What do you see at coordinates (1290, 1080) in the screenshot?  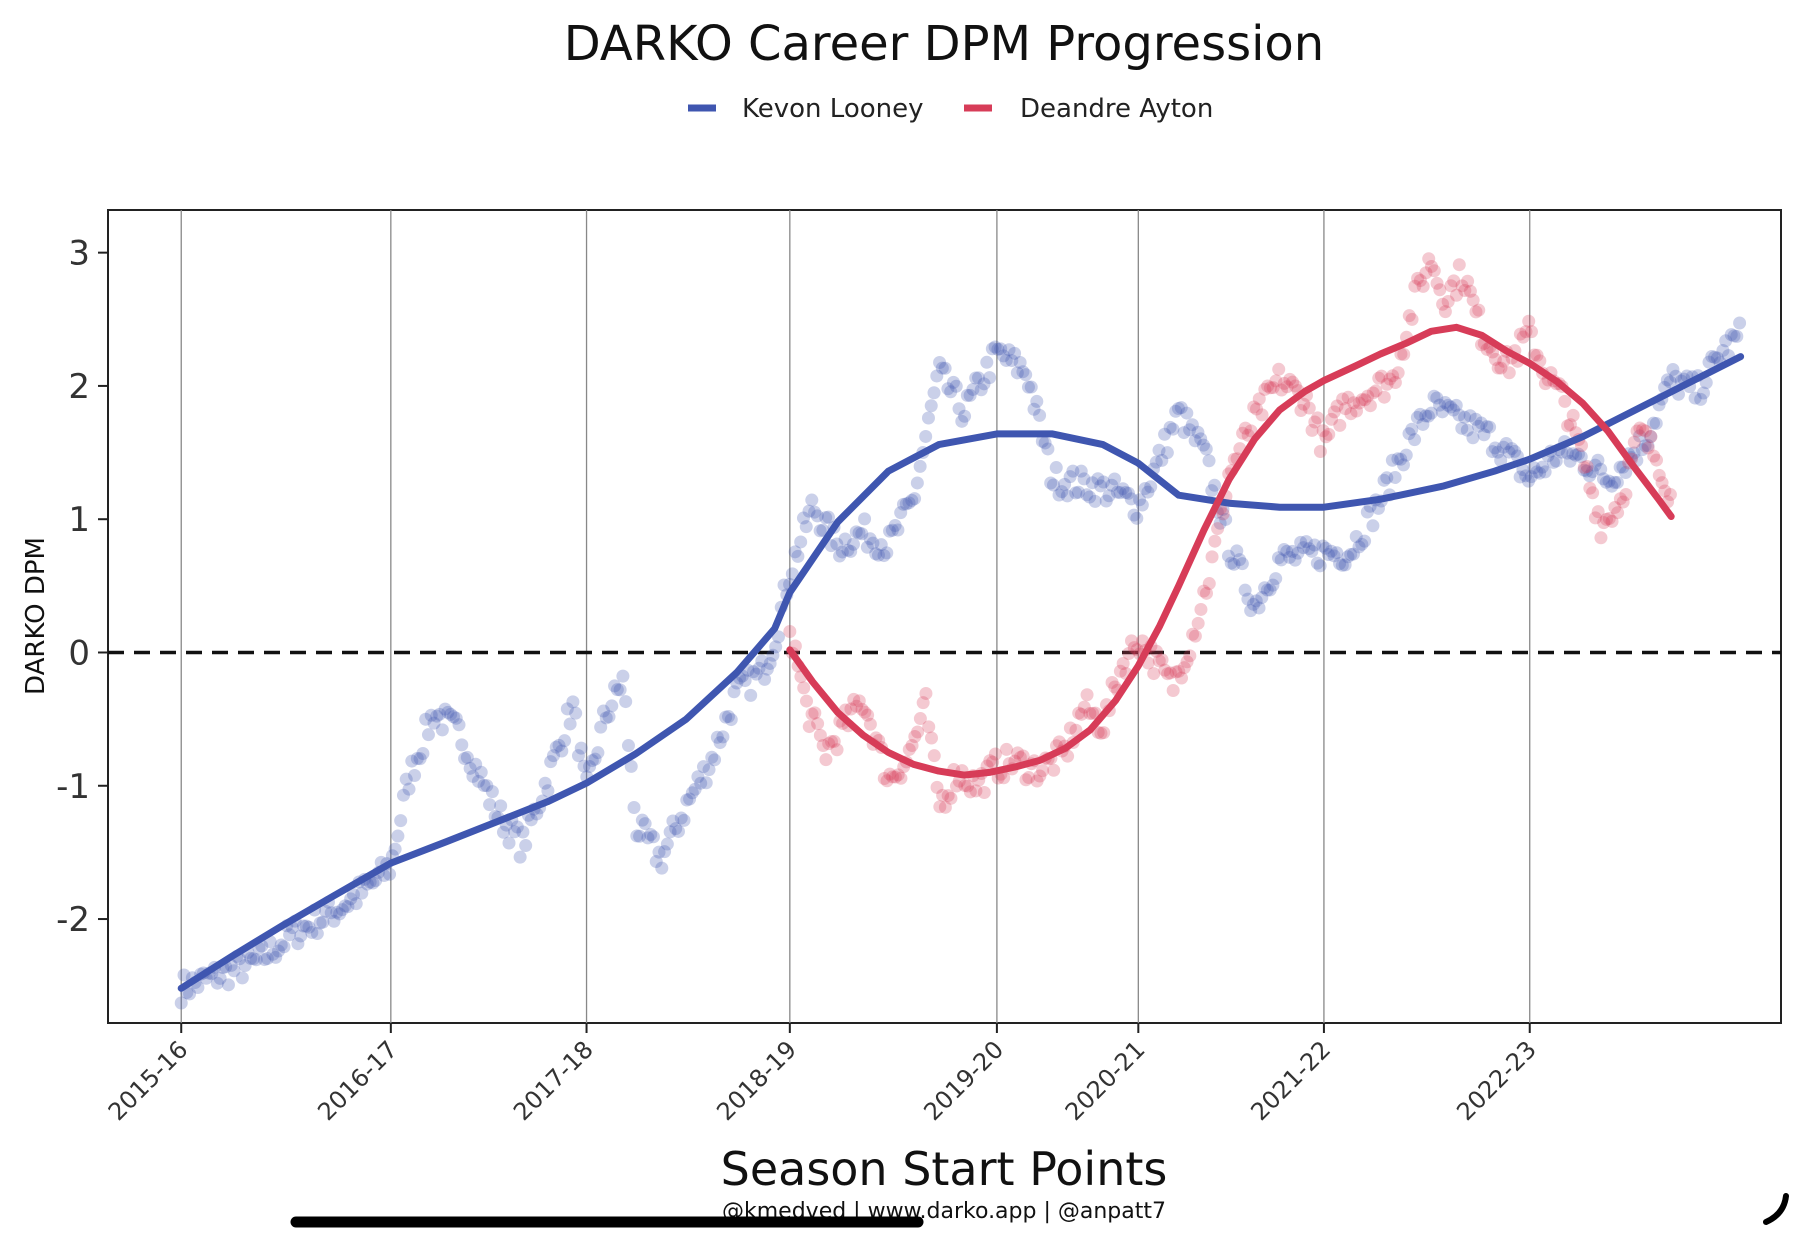 I see `x-tick-label-2021-22: 2021-22` at bounding box center [1290, 1080].